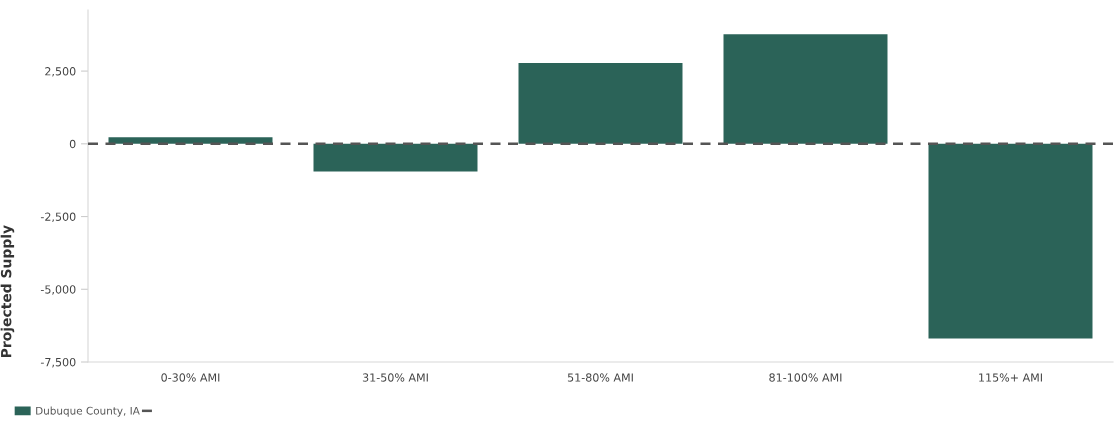  I want to click on x-tick-label: 81-100% AMI, so click(805, 377).